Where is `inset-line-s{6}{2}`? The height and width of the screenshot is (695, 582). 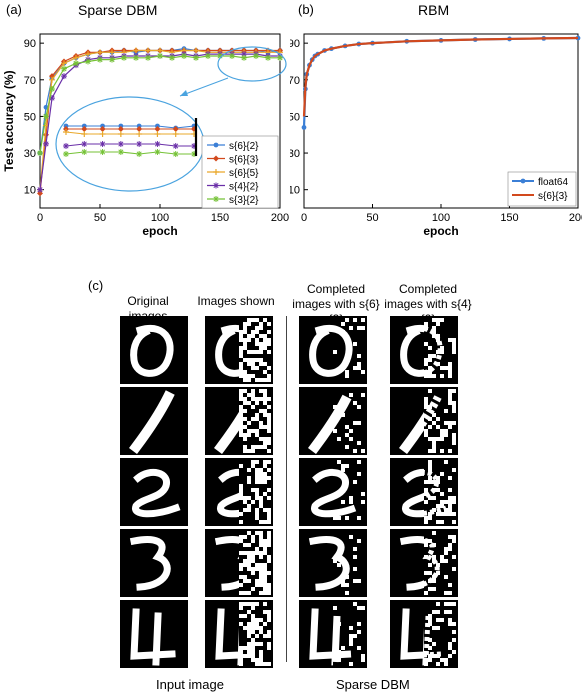
inset-line-s{6}{2} is located at coordinates (130, 127).